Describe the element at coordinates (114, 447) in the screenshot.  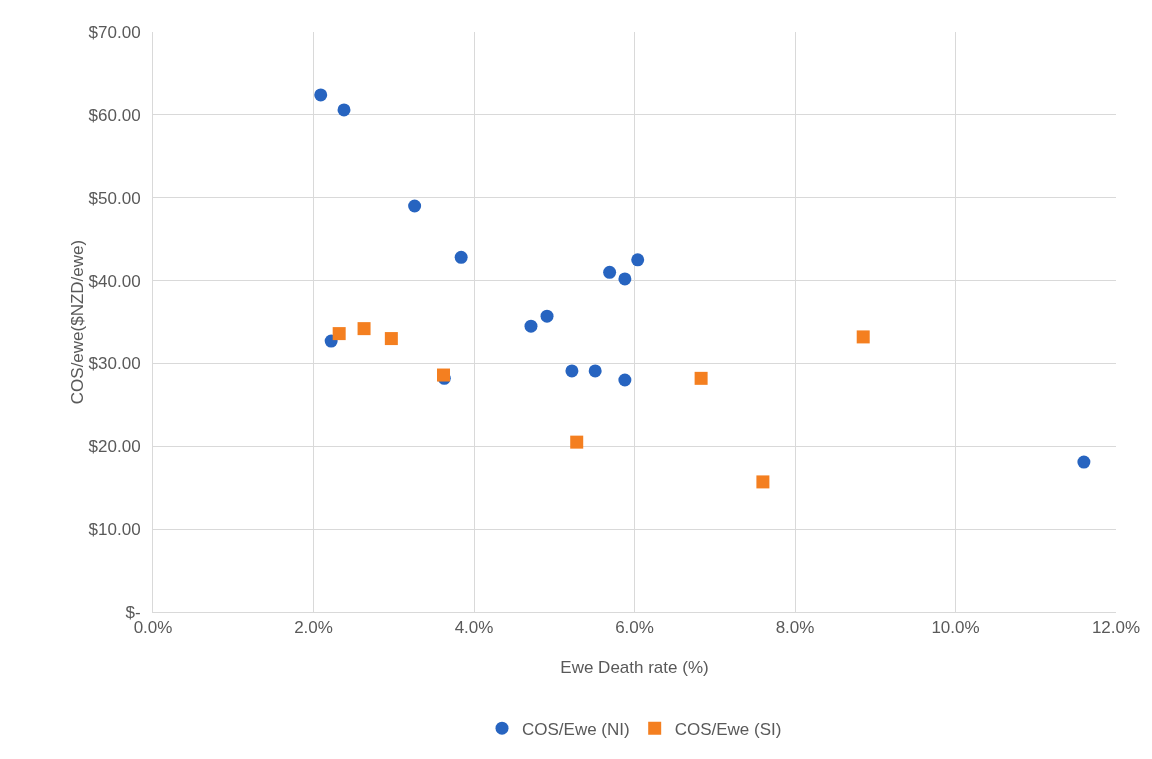
I see `y-tick-label: $20.00` at that location.